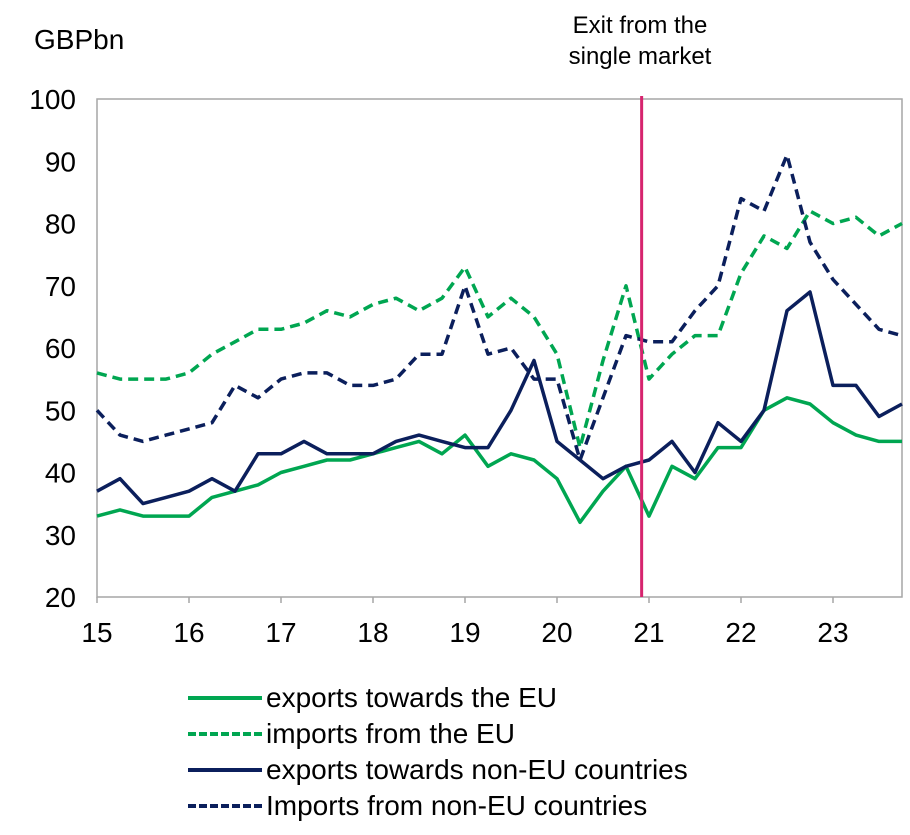 The width and height of the screenshot is (910, 835). I want to click on annotation-line-1: Exit from the, so click(640, 25).